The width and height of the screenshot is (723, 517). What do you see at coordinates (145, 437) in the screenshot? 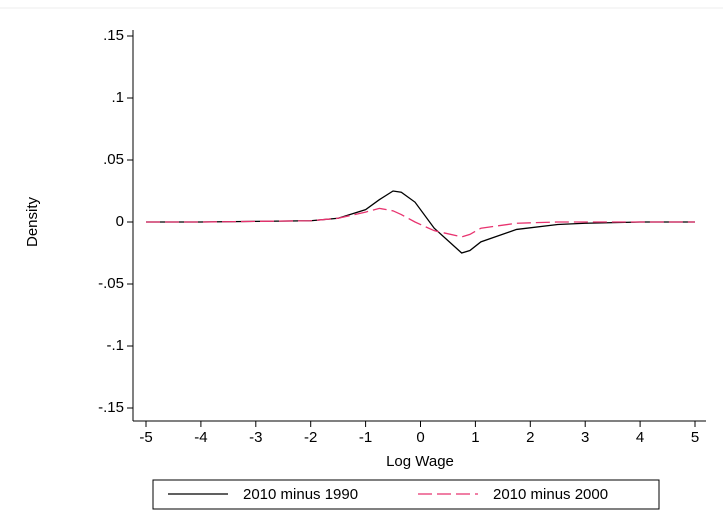
I see `x-tick-label: -5` at bounding box center [145, 437].